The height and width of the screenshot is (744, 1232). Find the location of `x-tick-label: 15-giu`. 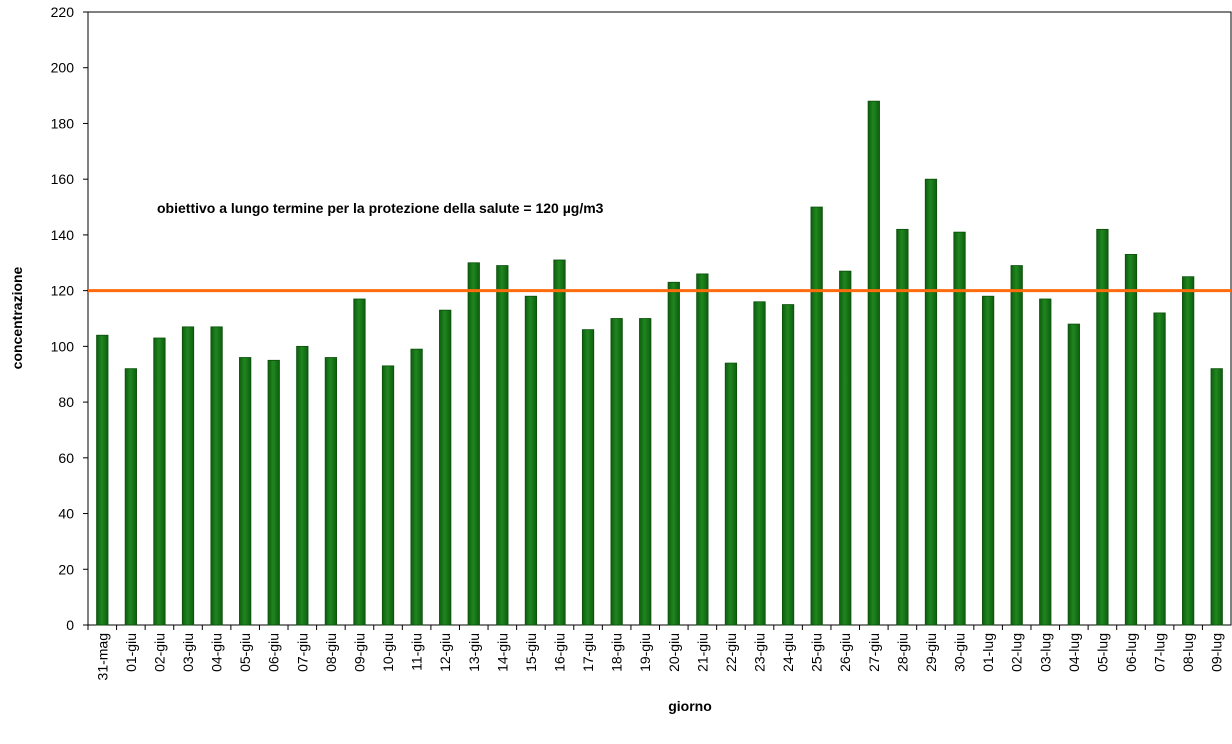

x-tick-label: 15-giu is located at coordinates (531, 652).